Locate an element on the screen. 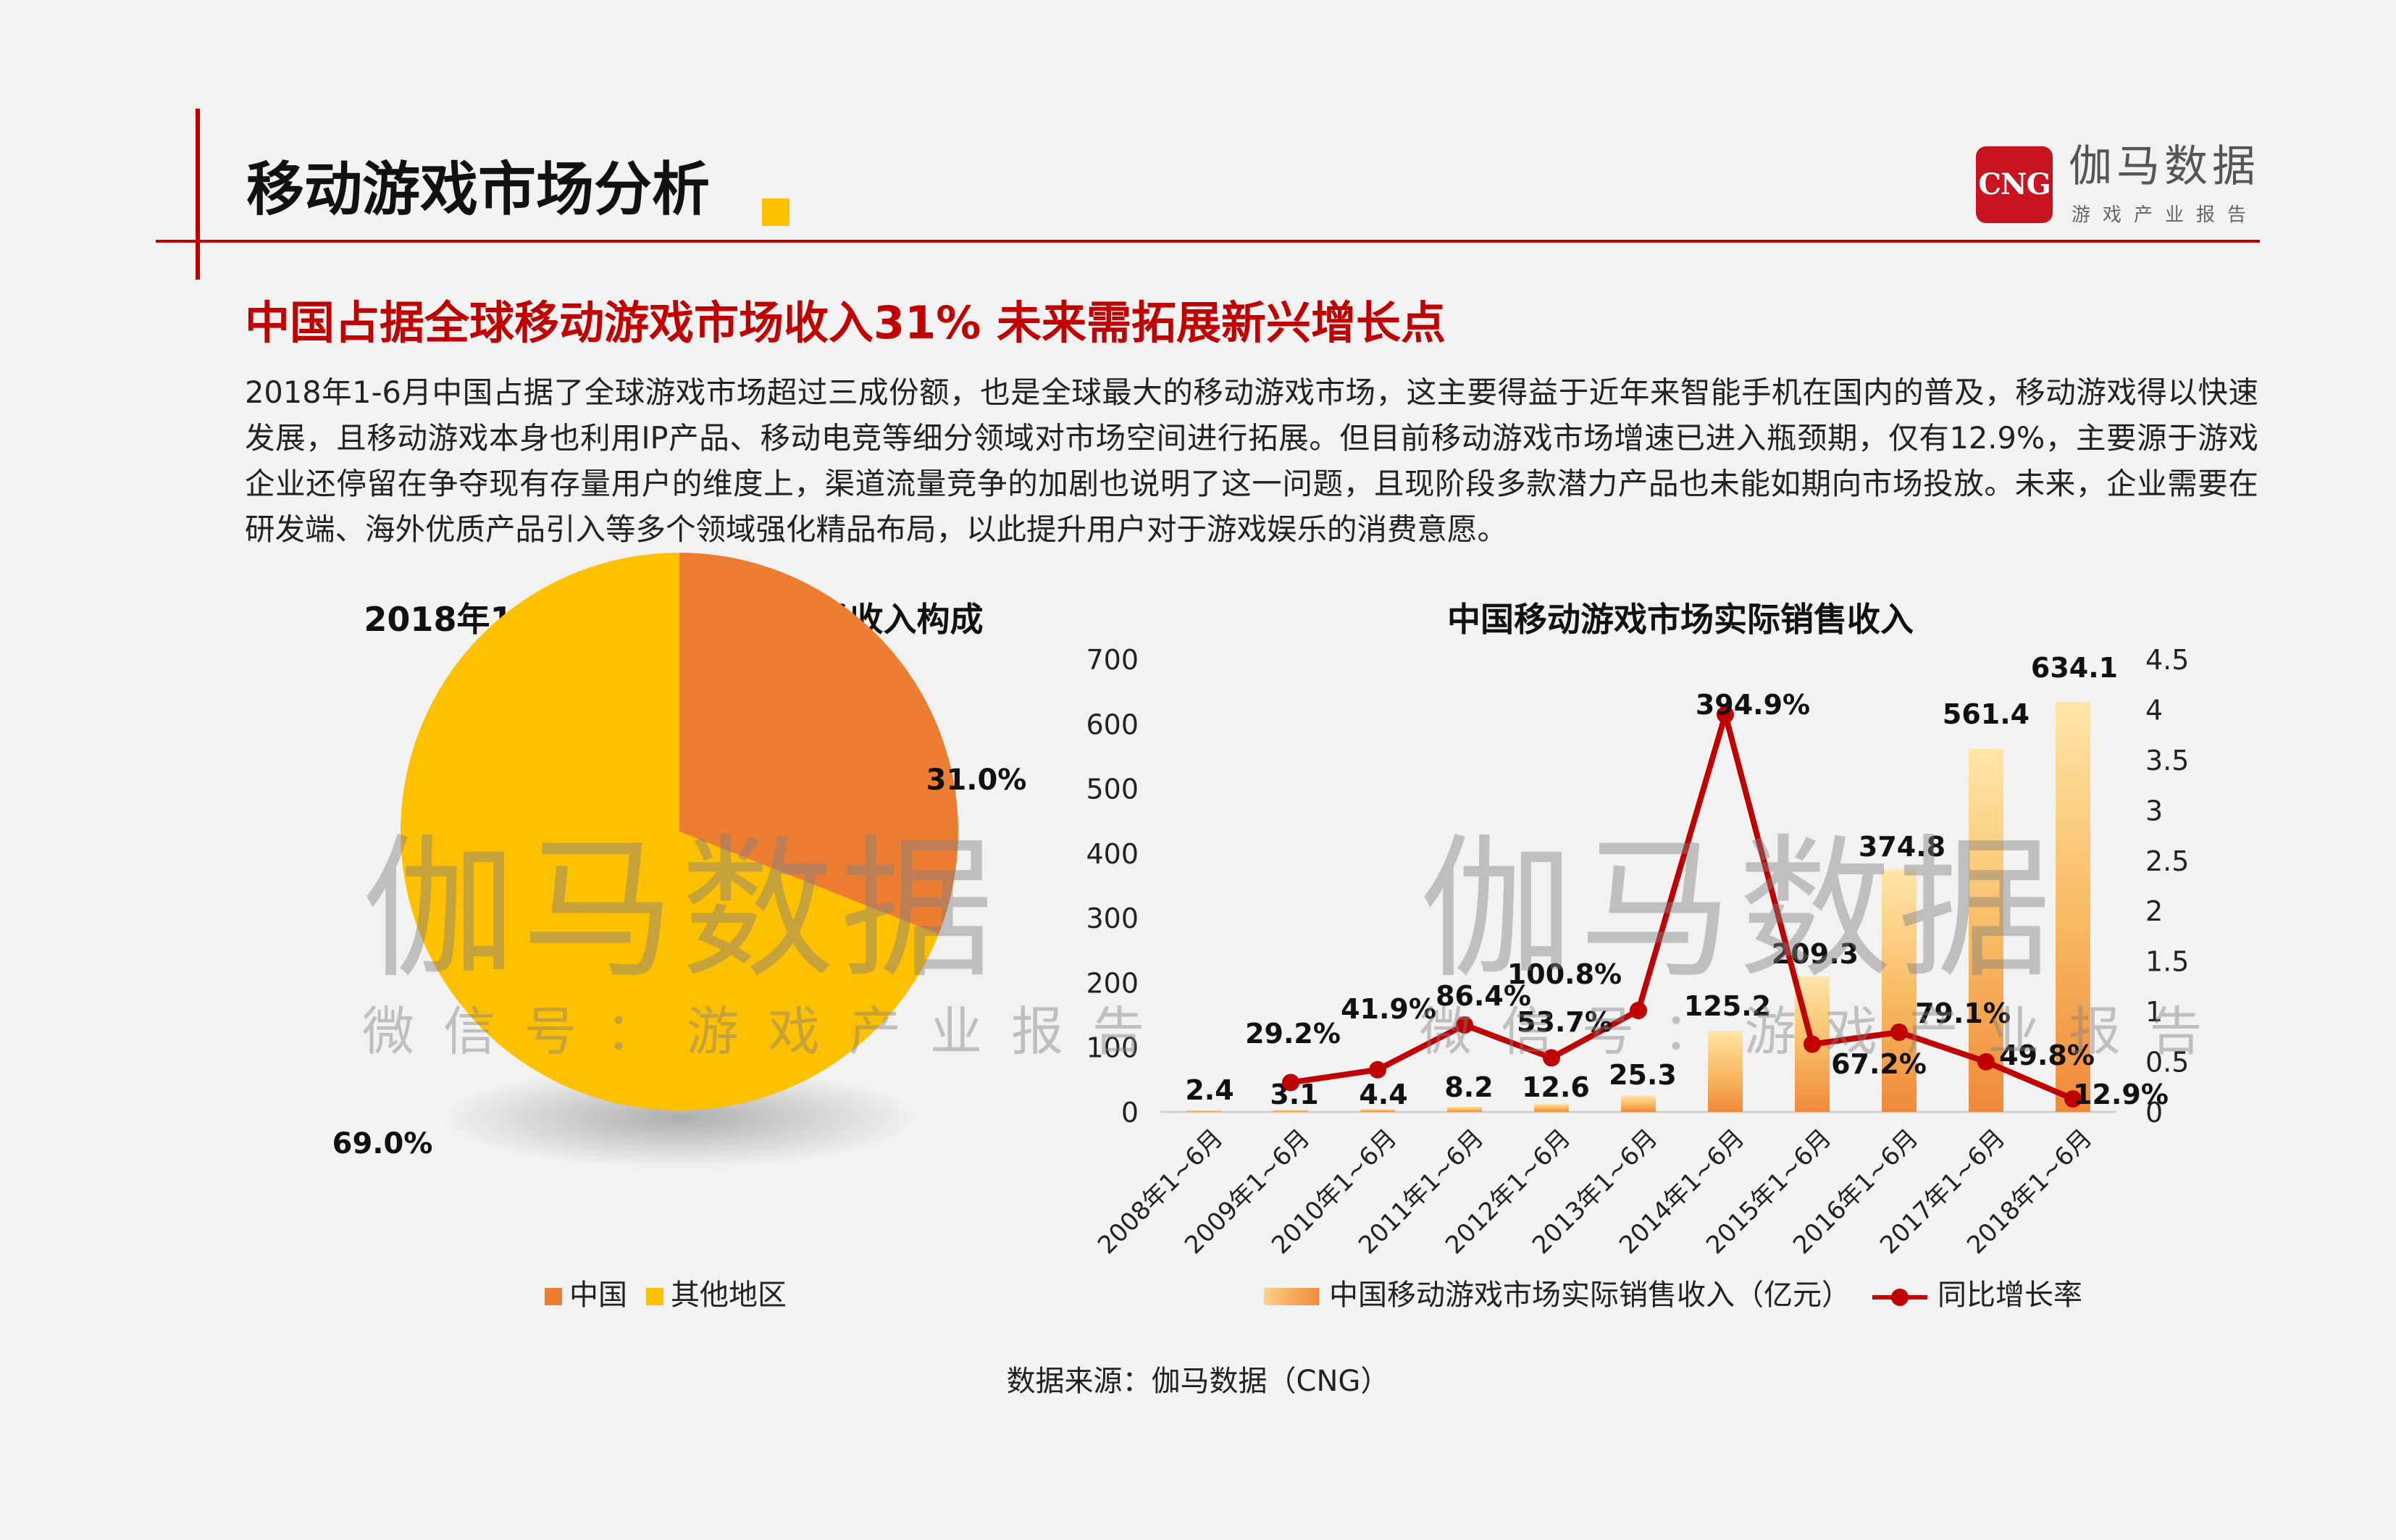 The image size is (2396, 1540). y-left-tick-0: 0 is located at coordinates (1130, 1113).